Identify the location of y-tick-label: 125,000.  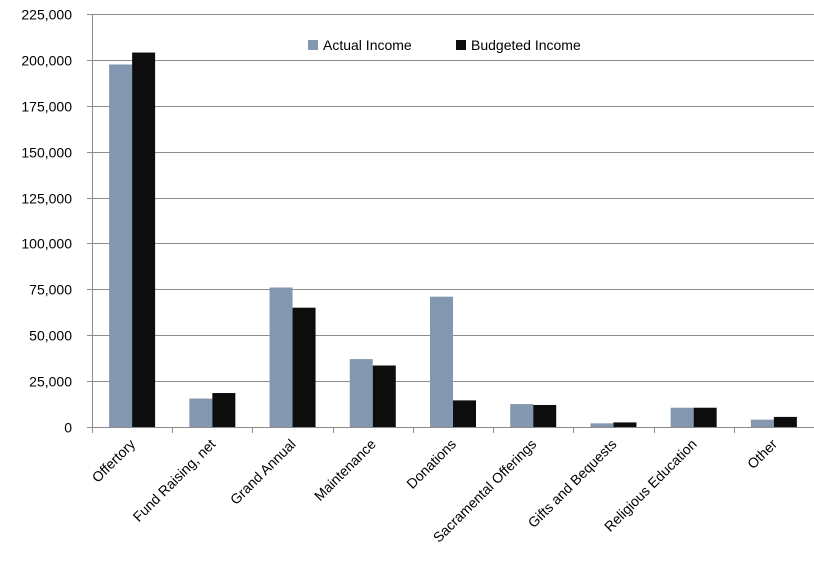
(46, 199).